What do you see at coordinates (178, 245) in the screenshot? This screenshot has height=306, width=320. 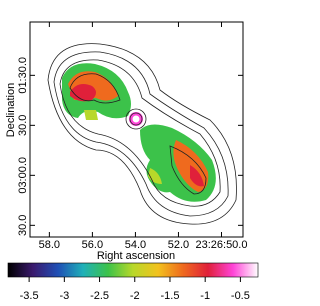 I see `x-tick-label: 52.0` at bounding box center [178, 245].